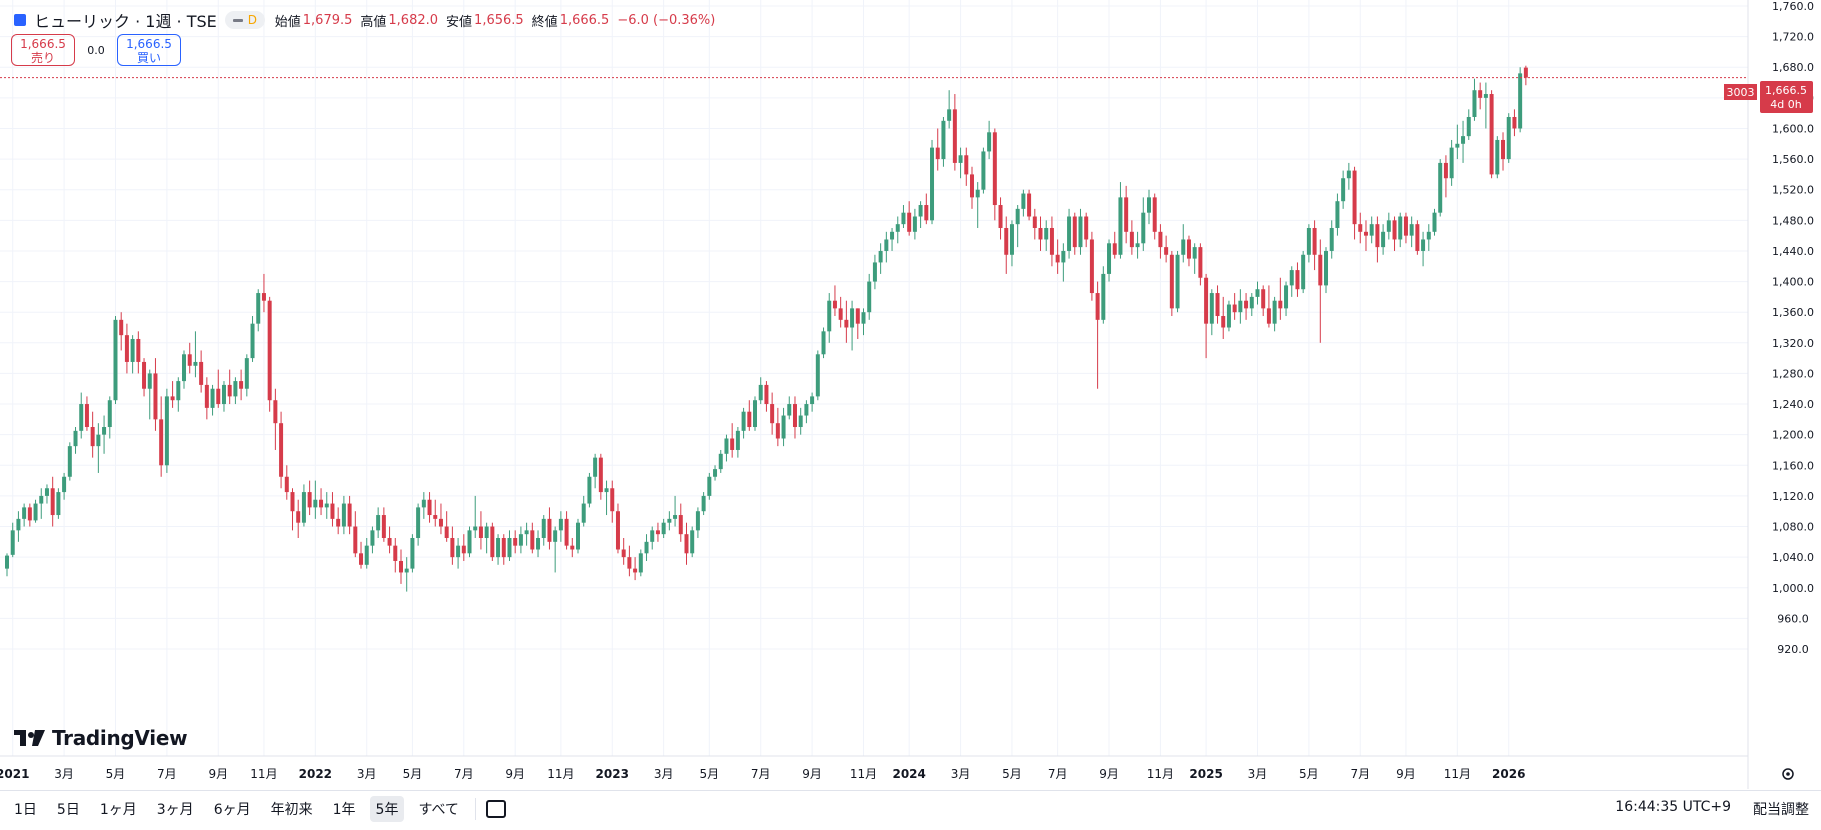  What do you see at coordinates (175, 810) in the screenshot?
I see `range-button: 3ヶ月` at bounding box center [175, 810].